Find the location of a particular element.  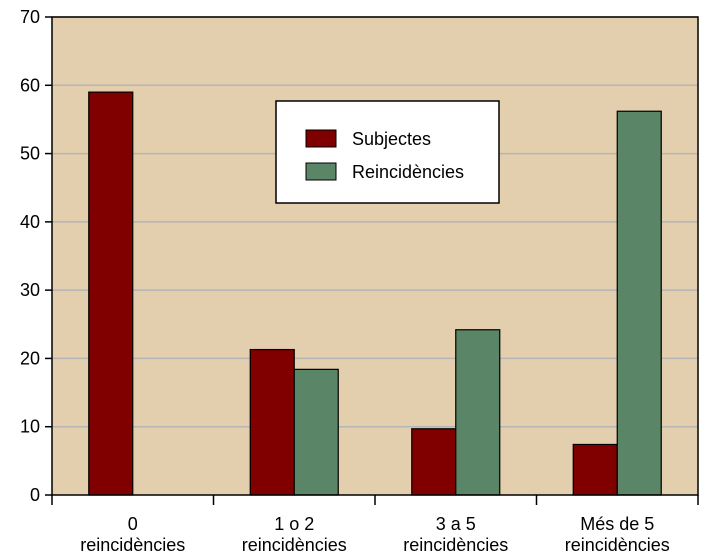

legend-box is located at coordinates (387, 152).